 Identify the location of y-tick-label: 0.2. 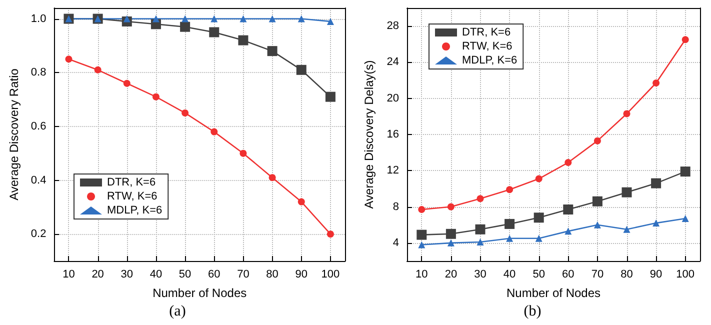
(38, 234).